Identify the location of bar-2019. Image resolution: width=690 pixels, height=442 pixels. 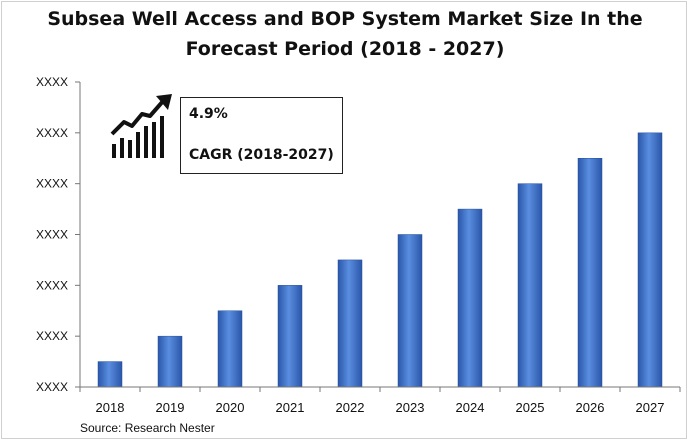
(170, 361).